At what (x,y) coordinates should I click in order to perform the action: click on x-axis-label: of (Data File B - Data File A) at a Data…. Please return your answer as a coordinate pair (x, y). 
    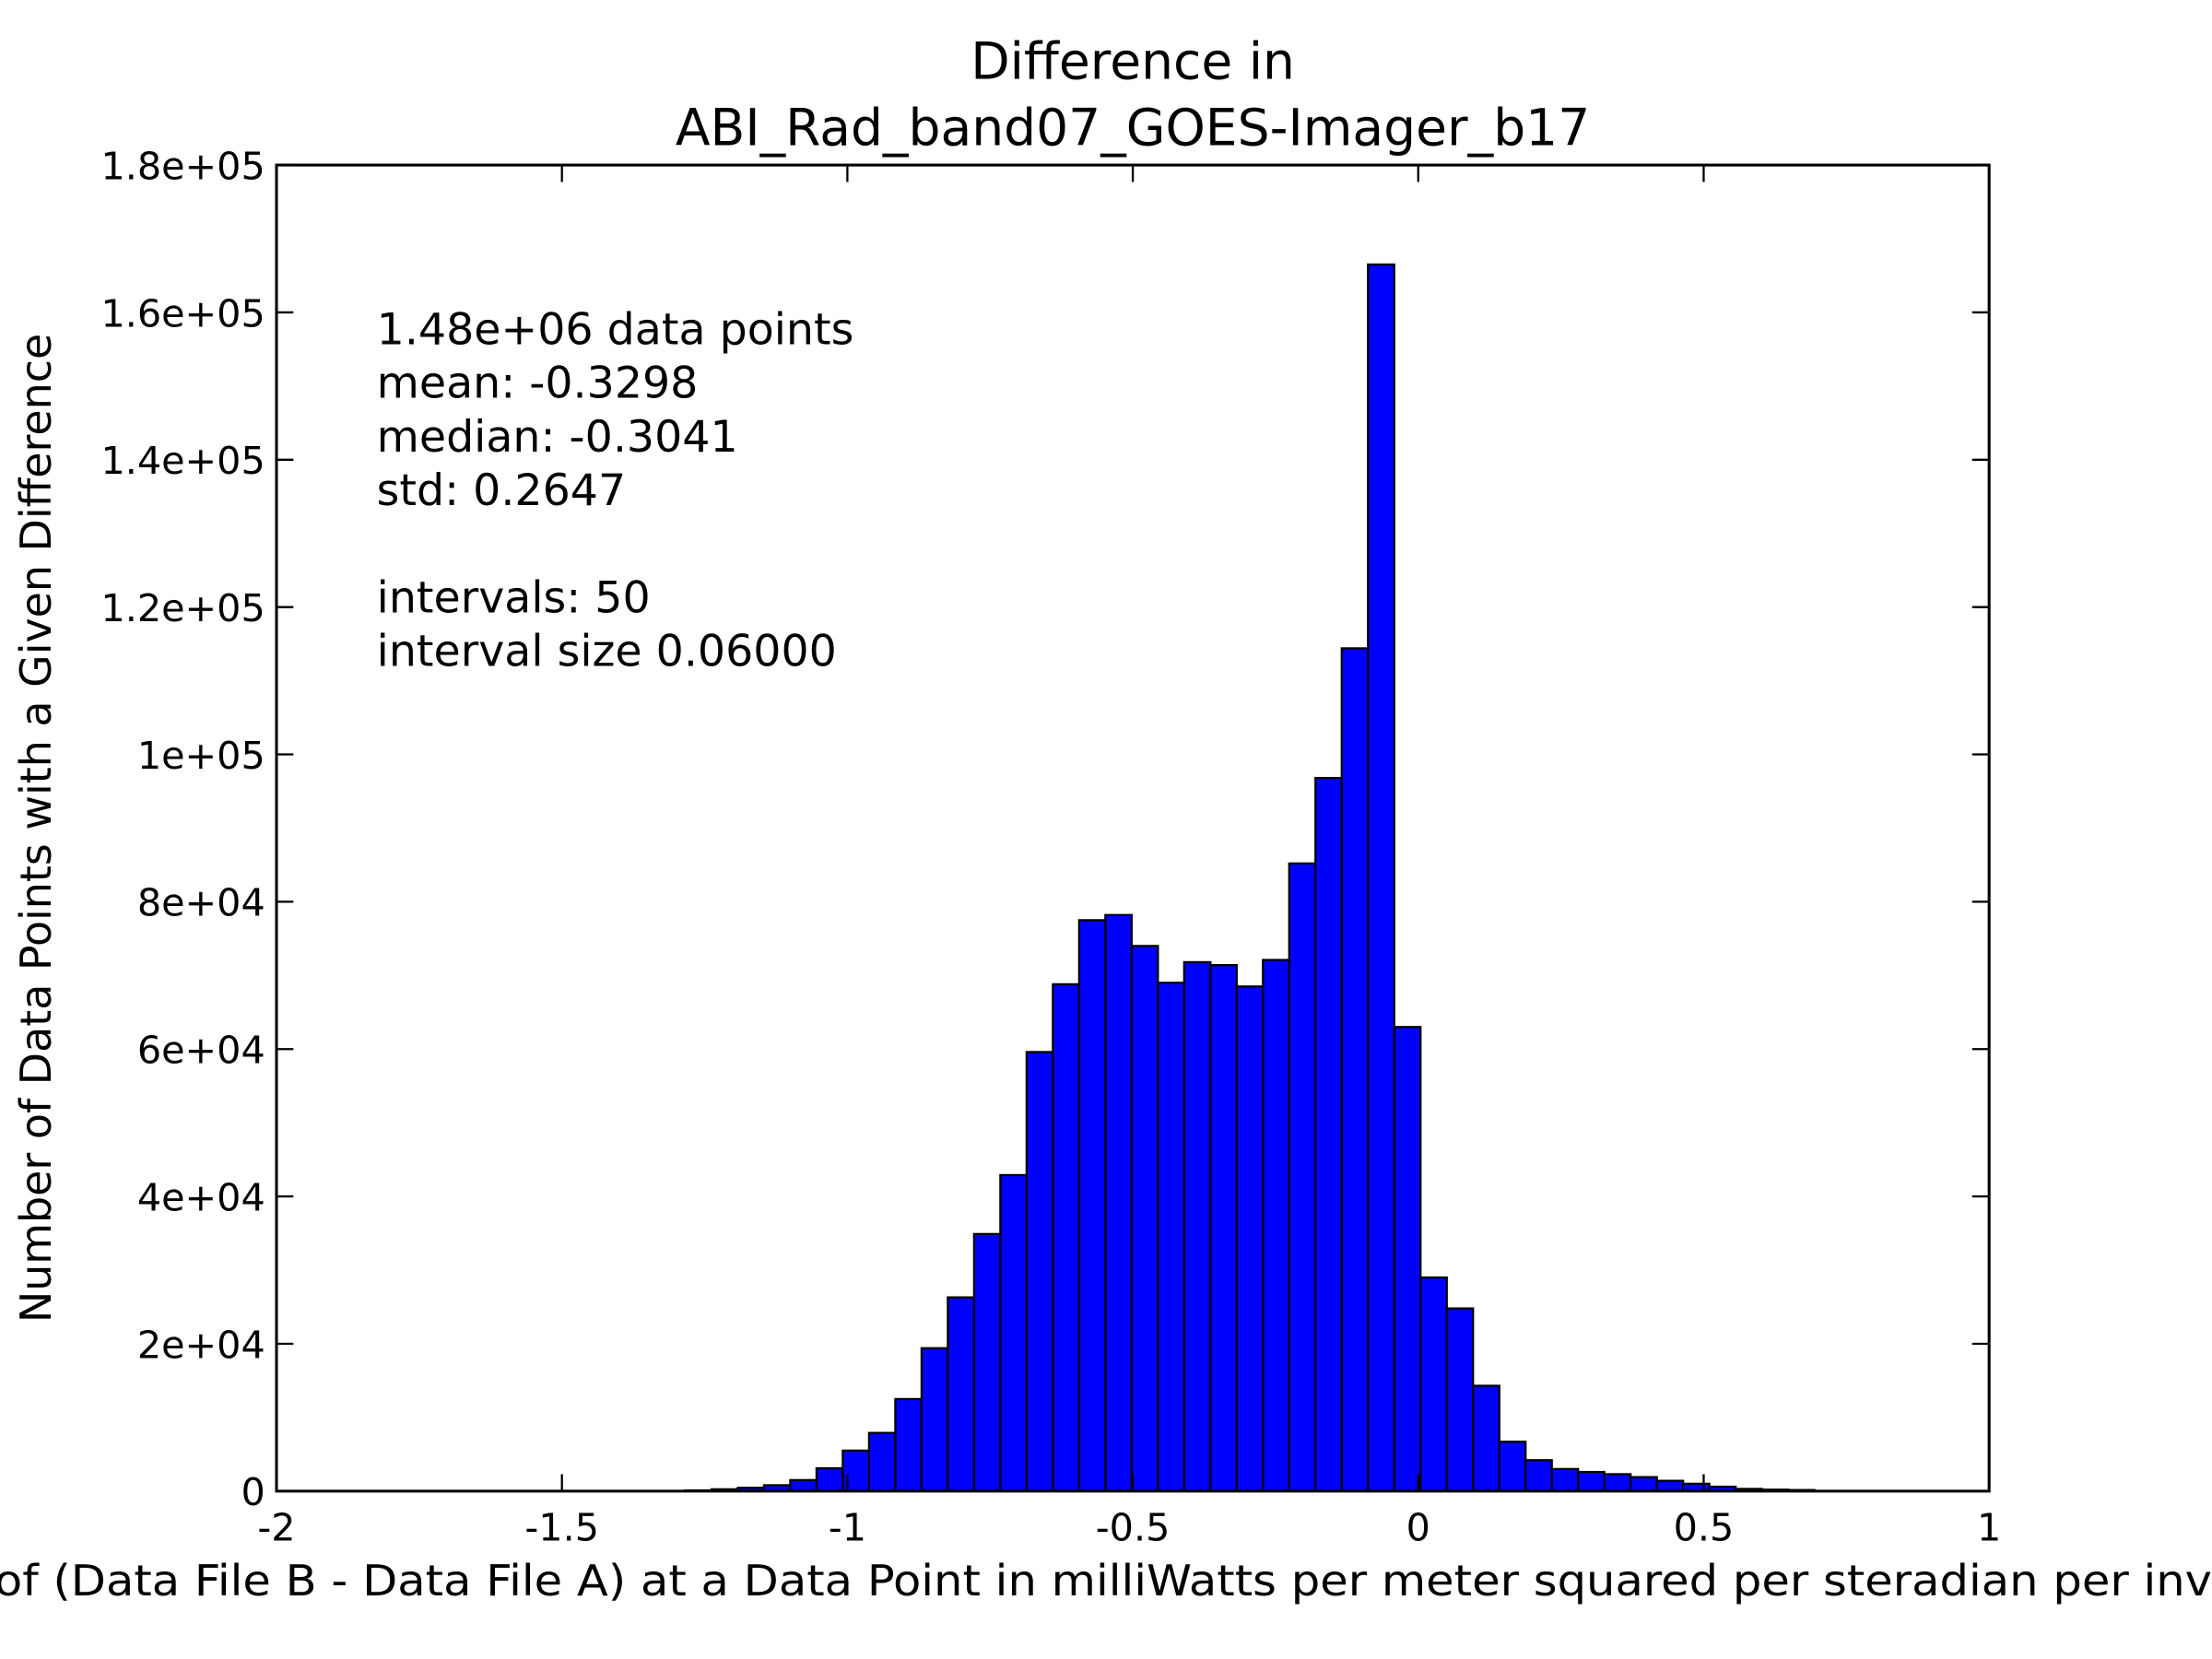
    Looking at the image, I should click on (1106, 1581).